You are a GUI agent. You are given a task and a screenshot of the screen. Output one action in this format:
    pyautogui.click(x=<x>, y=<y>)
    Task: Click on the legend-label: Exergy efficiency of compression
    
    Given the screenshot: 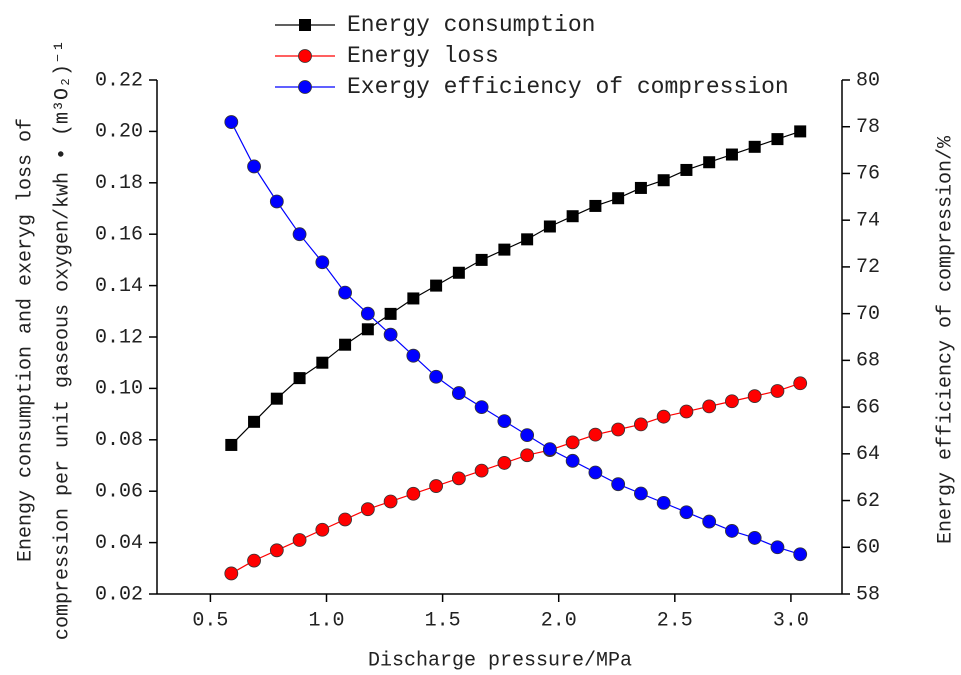 What is the action you would take?
    pyautogui.click(x=568, y=87)
    